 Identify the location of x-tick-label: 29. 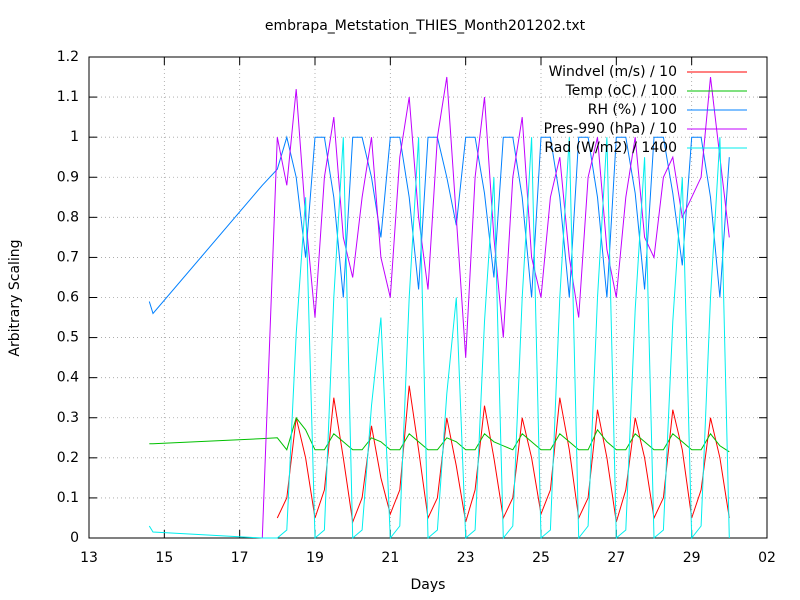
(692, 558).